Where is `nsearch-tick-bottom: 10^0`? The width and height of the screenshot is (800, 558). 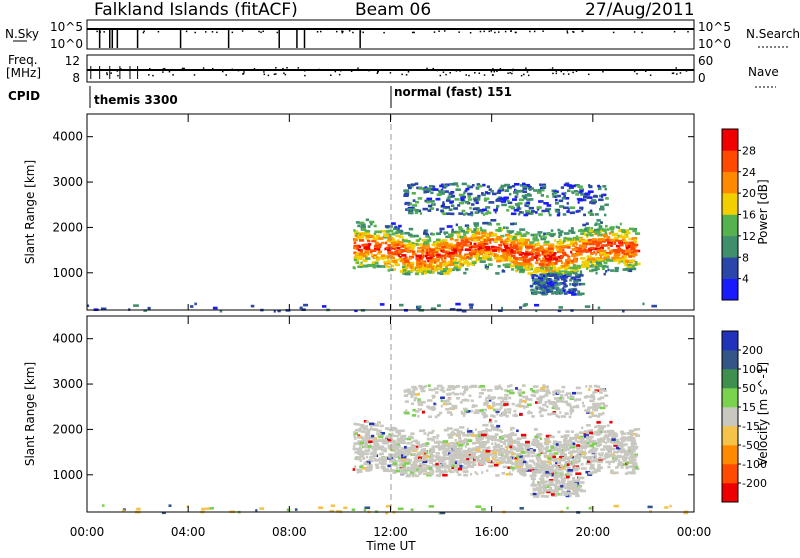 nsearch-tick-bottom: 10^0 is located at coordinates (714, 44).